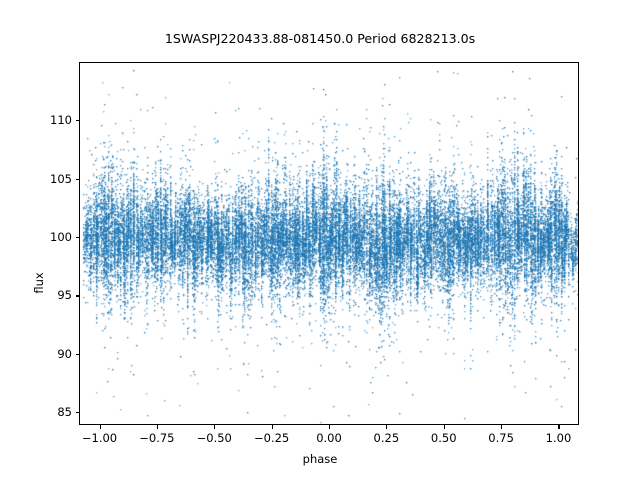 The image size is (640, 480). What do you see at coordinates (39, 283) in the screenshot?
I see `y-axis-label: flux` at bounding box center [39, 283].